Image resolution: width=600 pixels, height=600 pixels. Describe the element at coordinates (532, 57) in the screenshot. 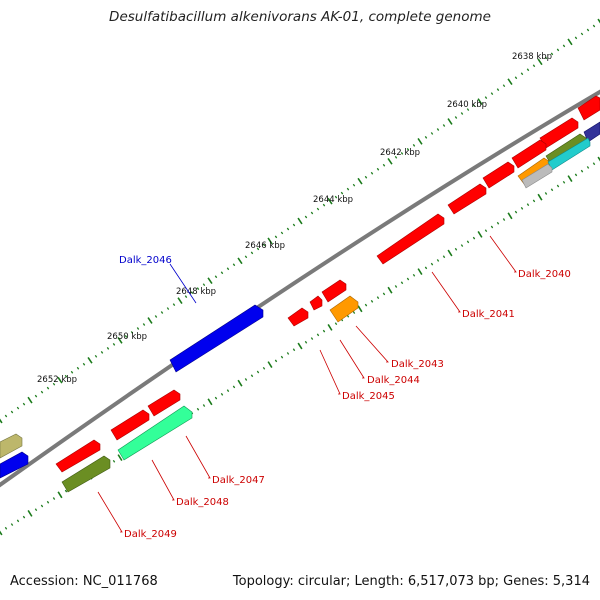

I see `scale-label: 2638 kbp` at that location.